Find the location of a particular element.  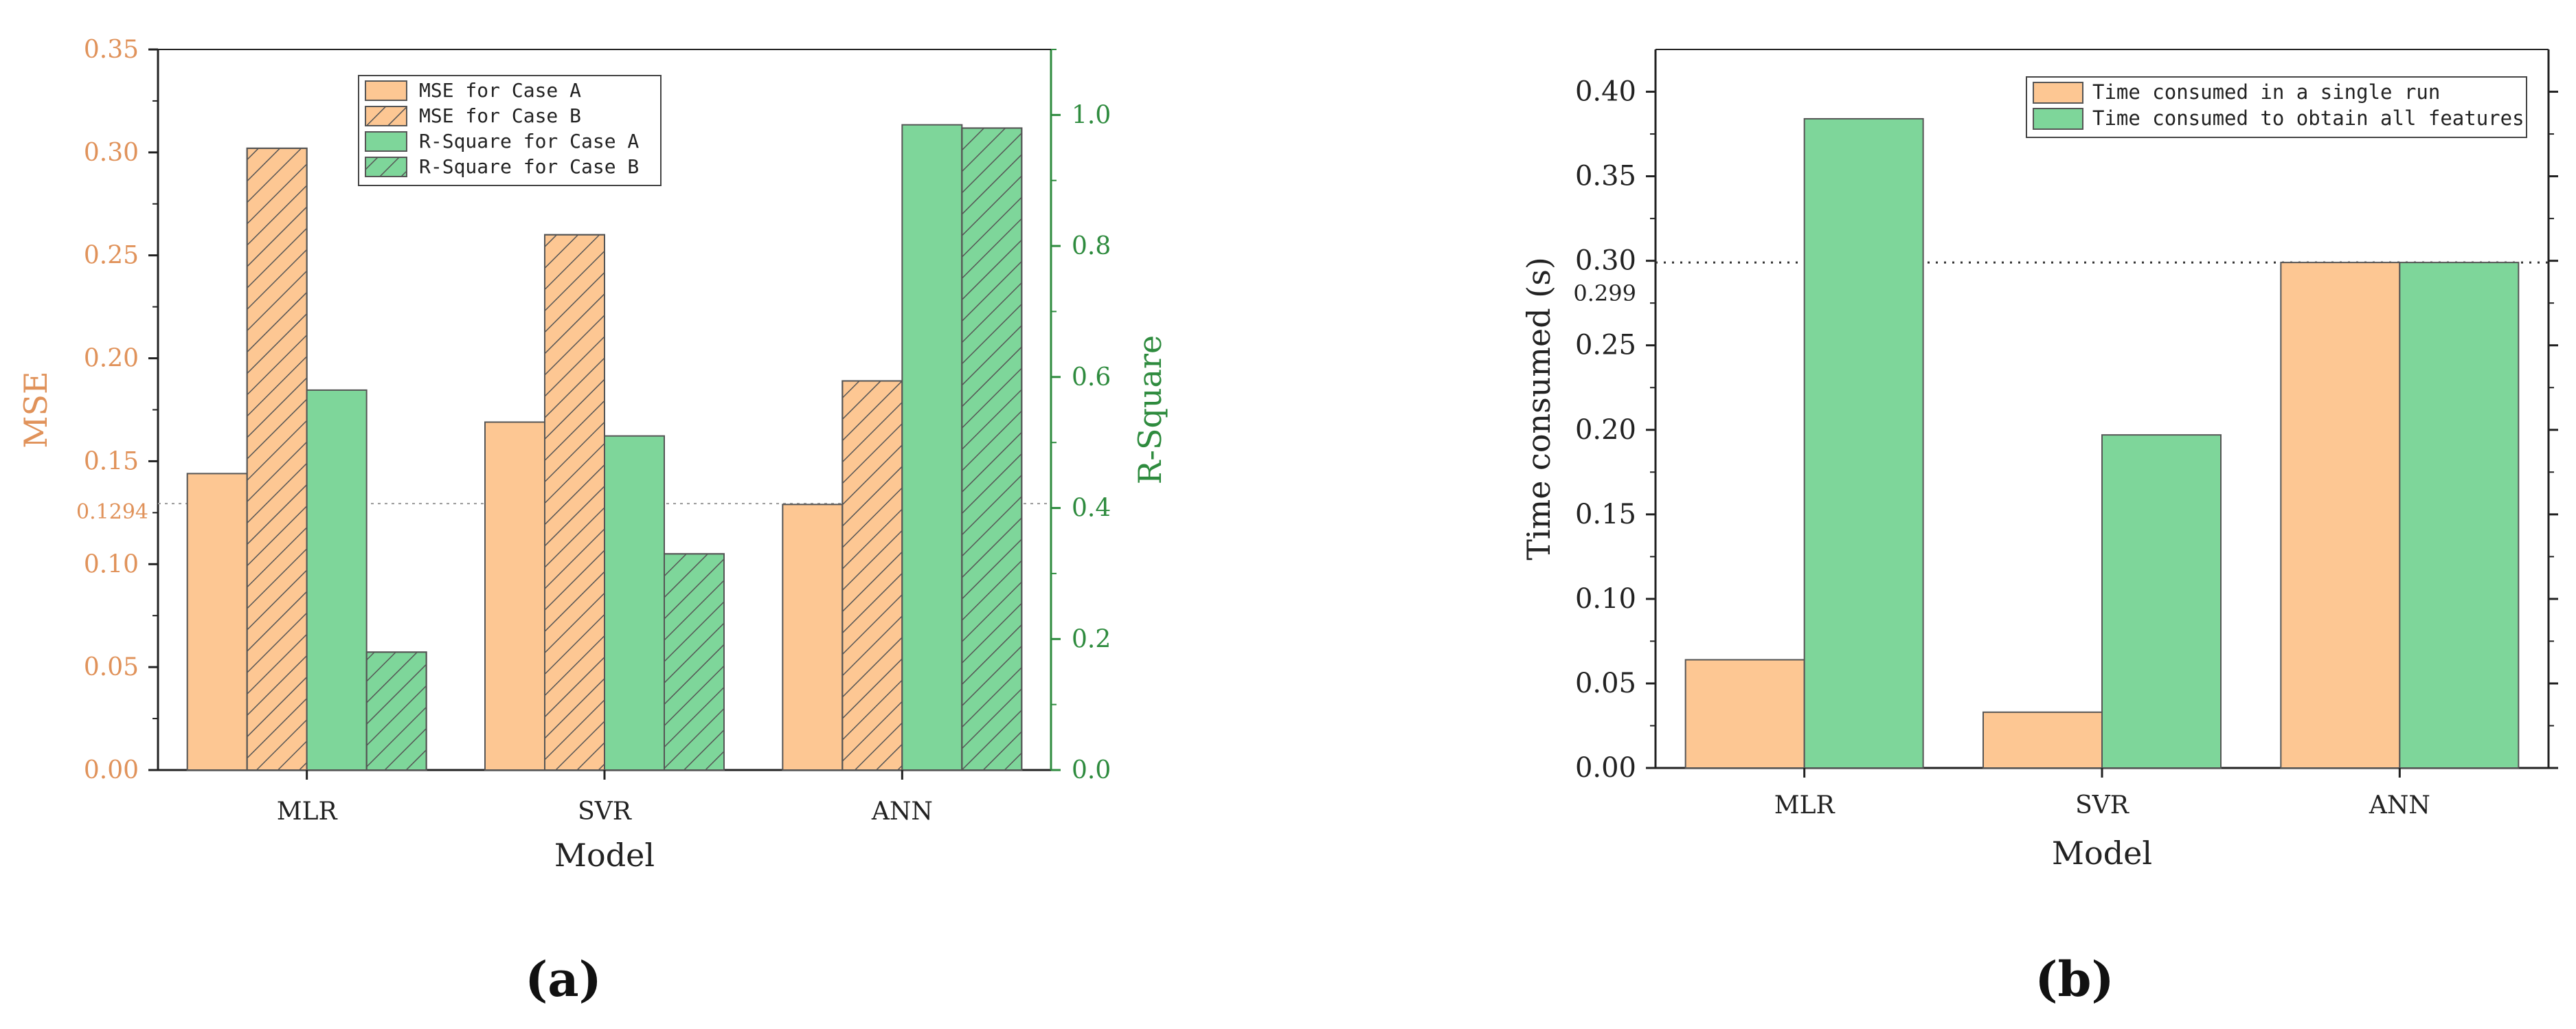

y-axis-title: Time consumed (s) is located at coordinates (1538, 409).